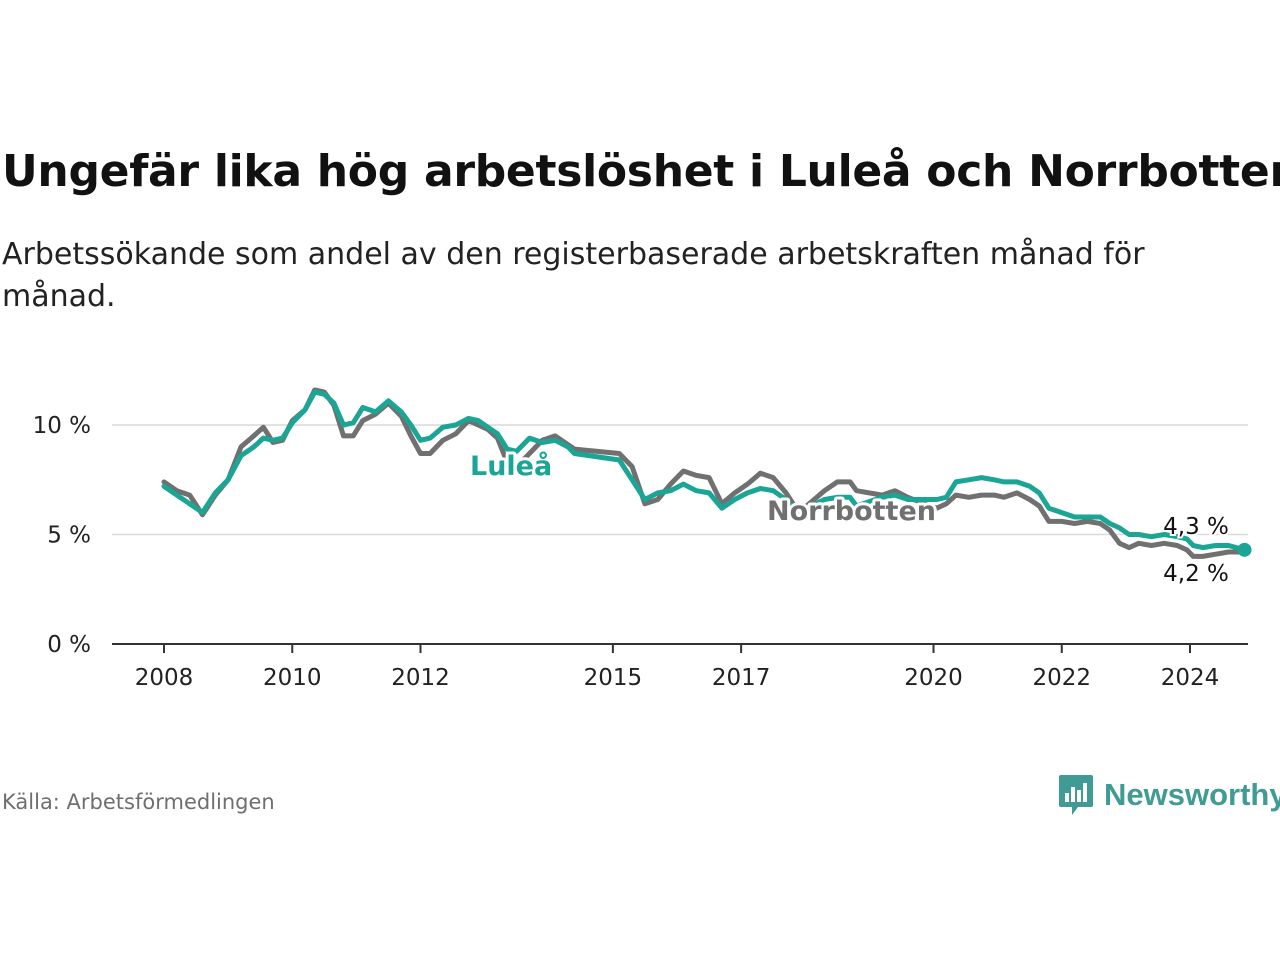 The width and height of the screenshot is (1280, 960). I want to click on x-tick-label: 2008, so click(164, 678).